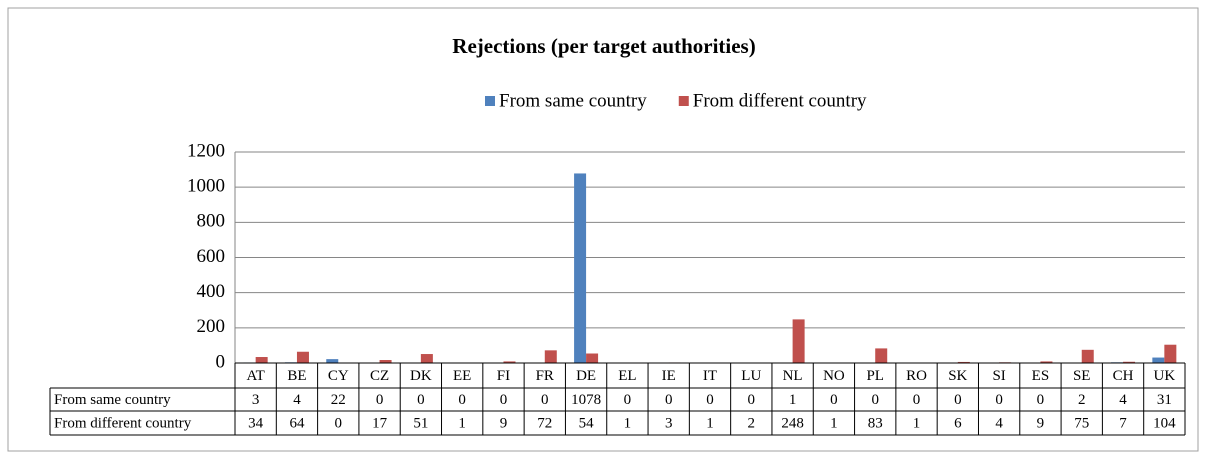 This screenshot has height=459, width=1208. I want to click on table-value: 6, so click(958, 423).